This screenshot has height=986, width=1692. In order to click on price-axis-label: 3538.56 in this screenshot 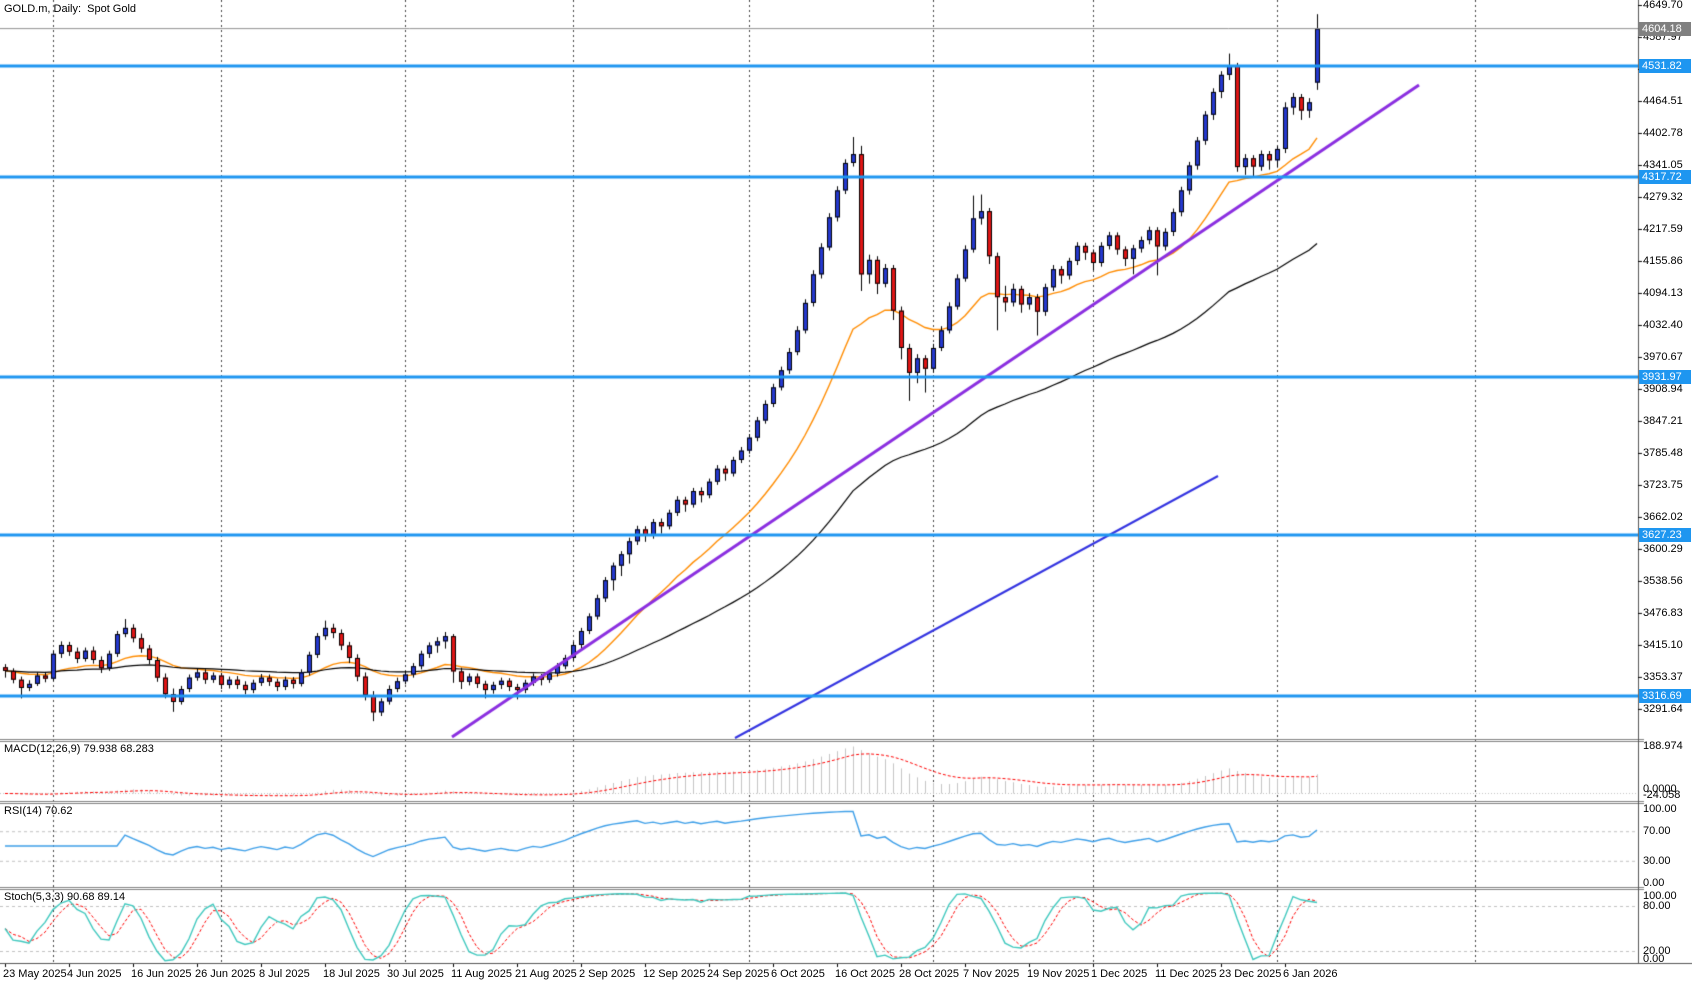, I will do `click(1663, 580)`.